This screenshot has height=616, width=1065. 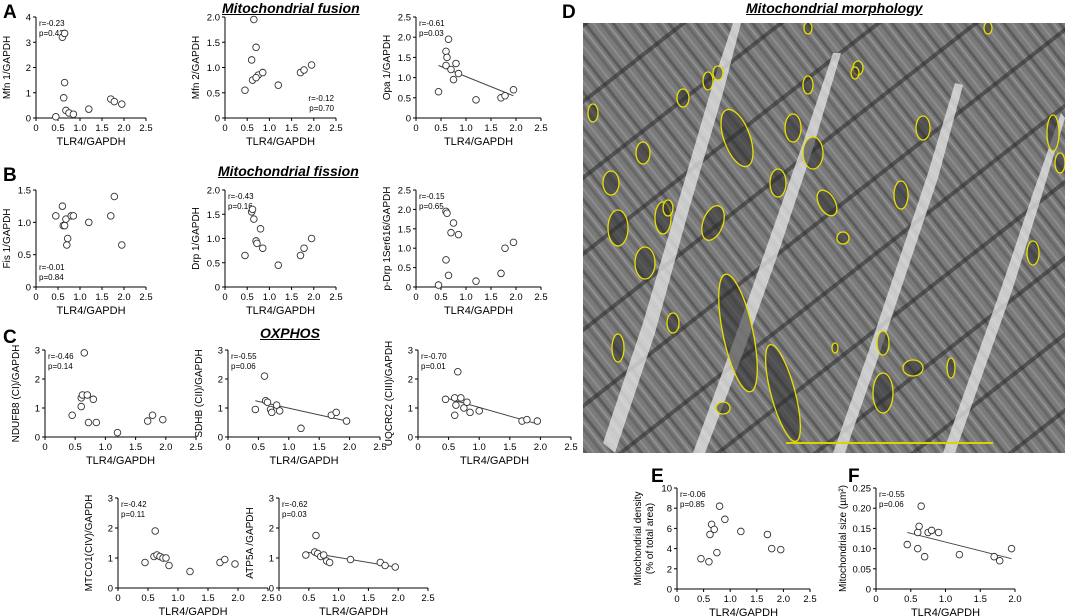 I want to click on panel-letter-f: F, so click(x=854, y=476).